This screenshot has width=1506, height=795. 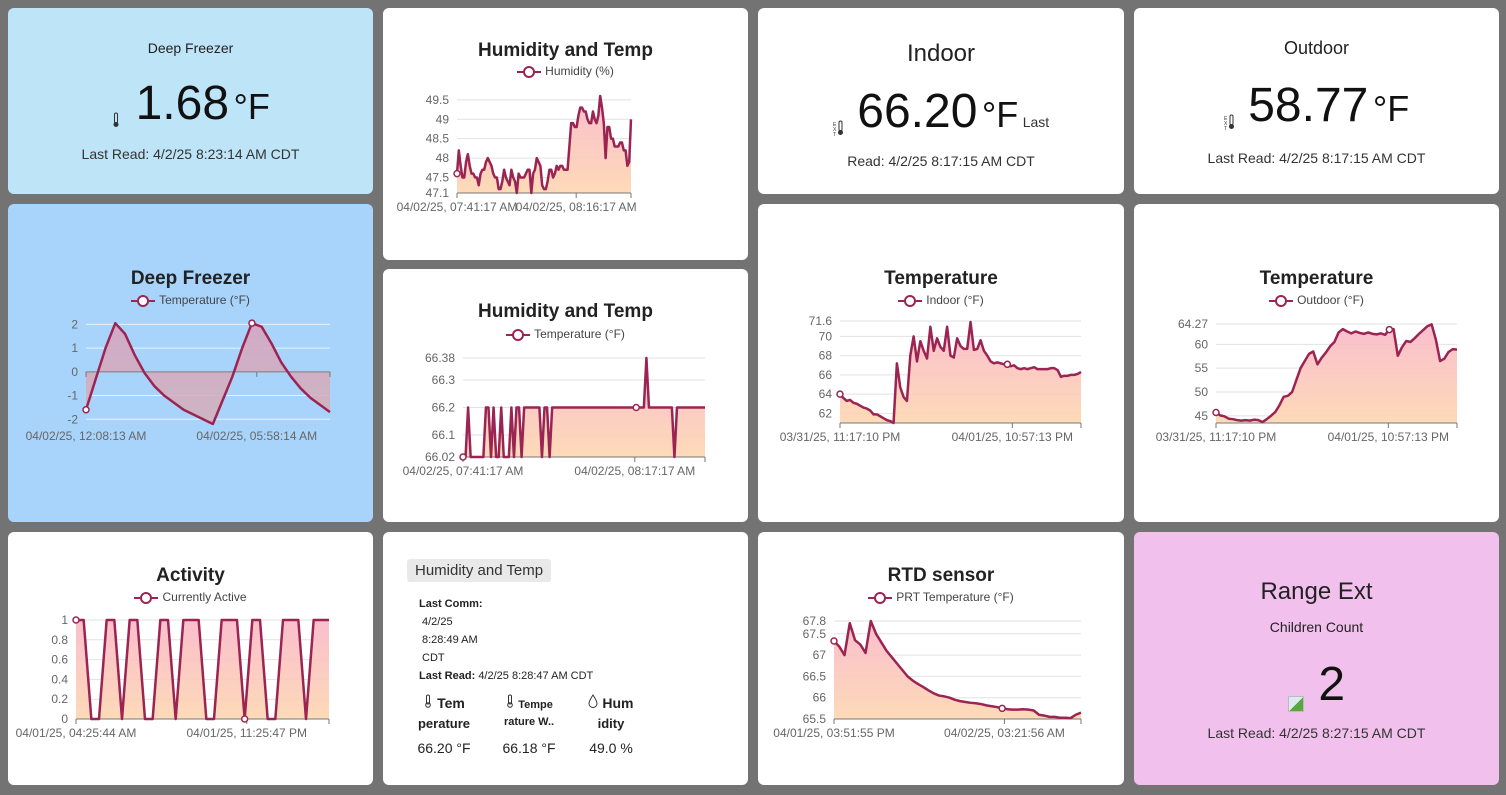 I want to click on chart-legend: PRT Temperature (°F), so click(x=941, y=597).